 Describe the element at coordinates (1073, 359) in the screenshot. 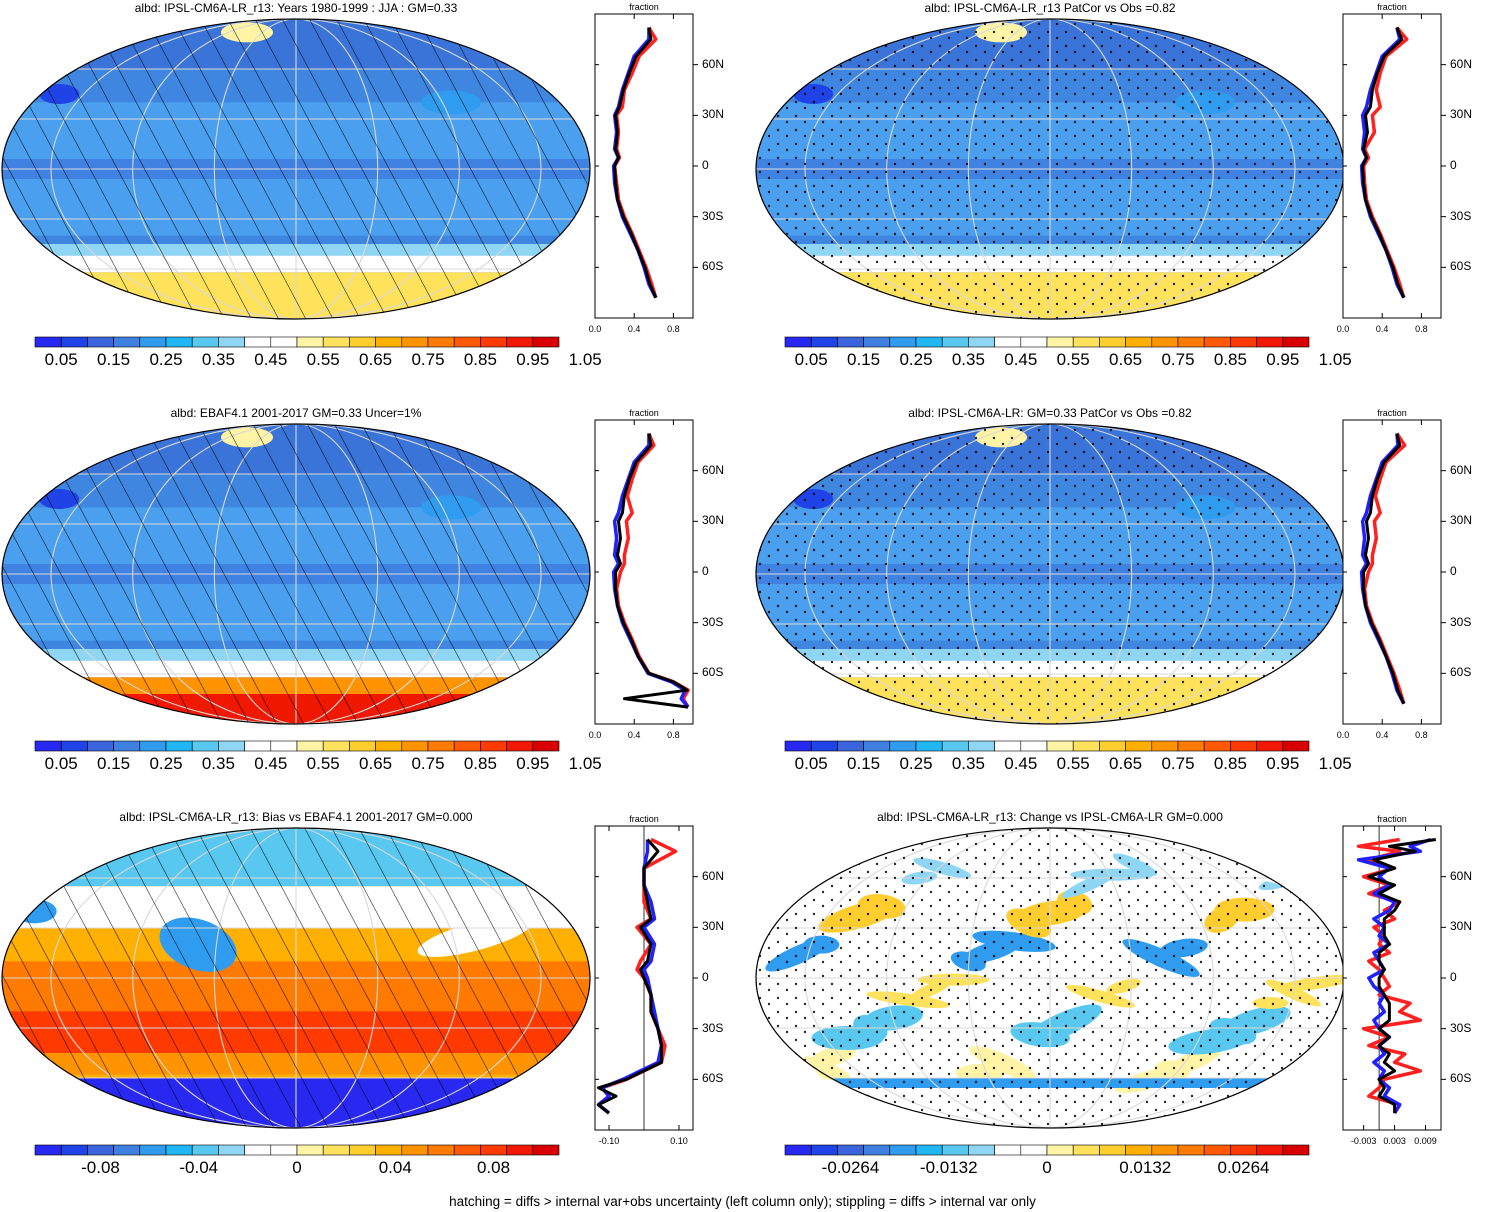

I see `colorbar-label: 0.55` at that location.